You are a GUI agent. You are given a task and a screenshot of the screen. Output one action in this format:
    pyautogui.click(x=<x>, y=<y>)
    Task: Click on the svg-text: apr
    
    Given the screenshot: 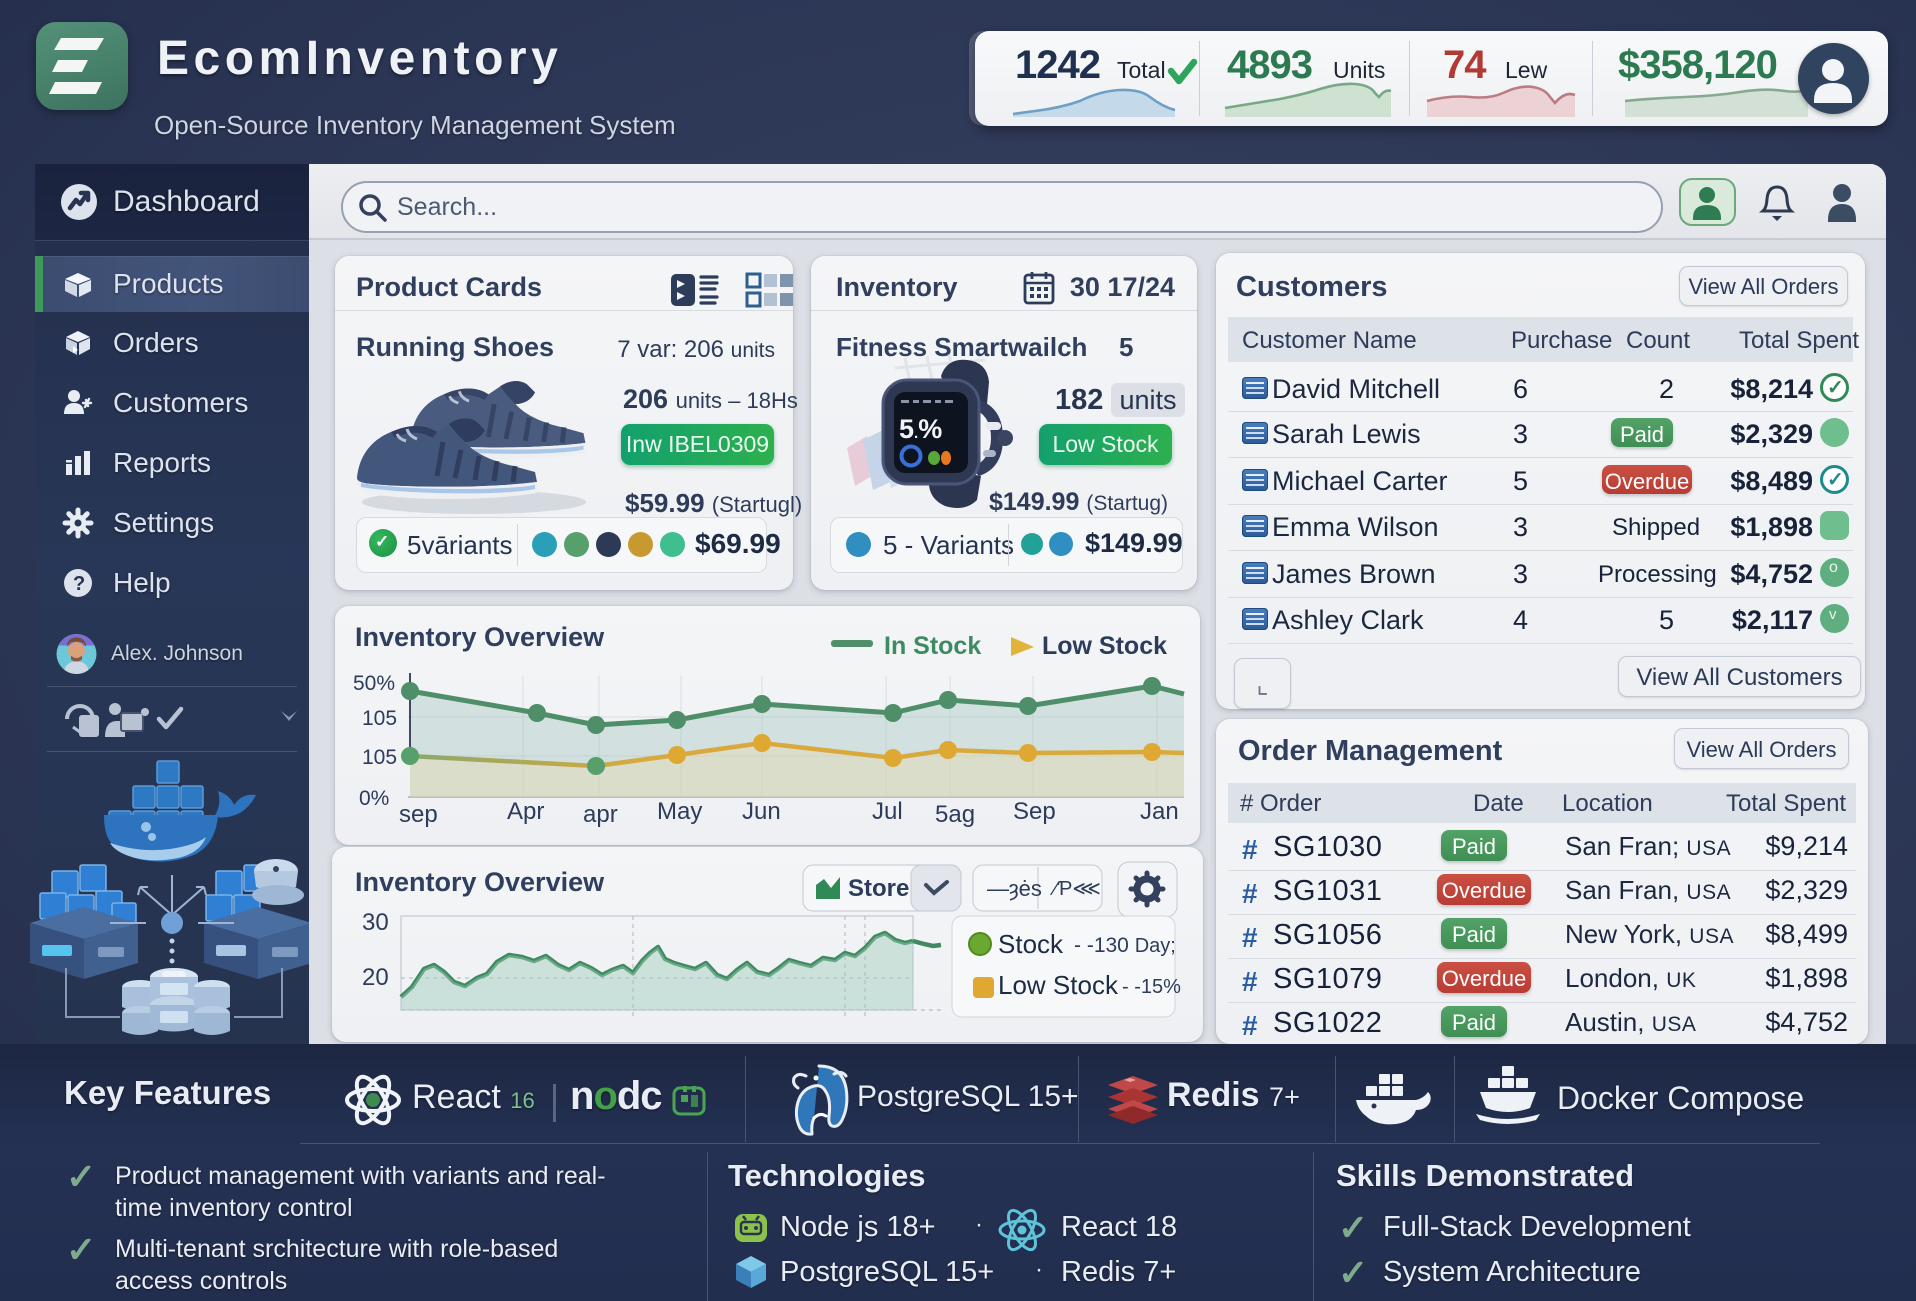 What is the action you would take?
    pyautogui.click(x=600, y=814)
    